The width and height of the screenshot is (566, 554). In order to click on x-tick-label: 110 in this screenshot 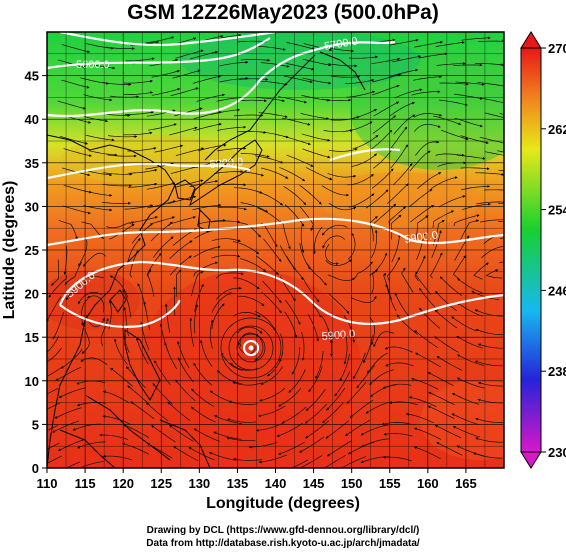, I will do `click(47, 483)`.